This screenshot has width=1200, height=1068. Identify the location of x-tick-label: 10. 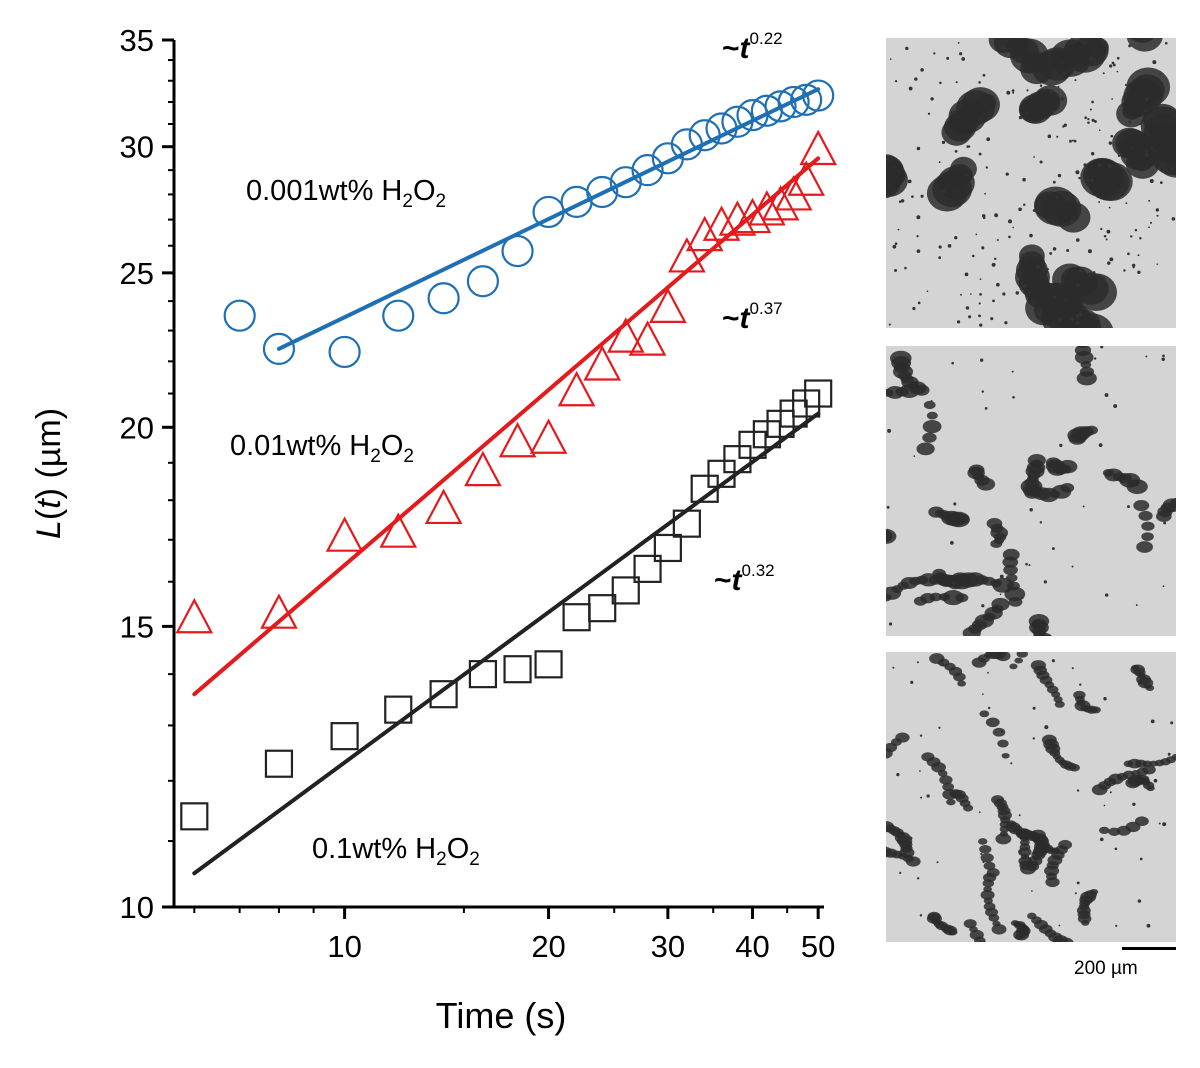
(344, 946).